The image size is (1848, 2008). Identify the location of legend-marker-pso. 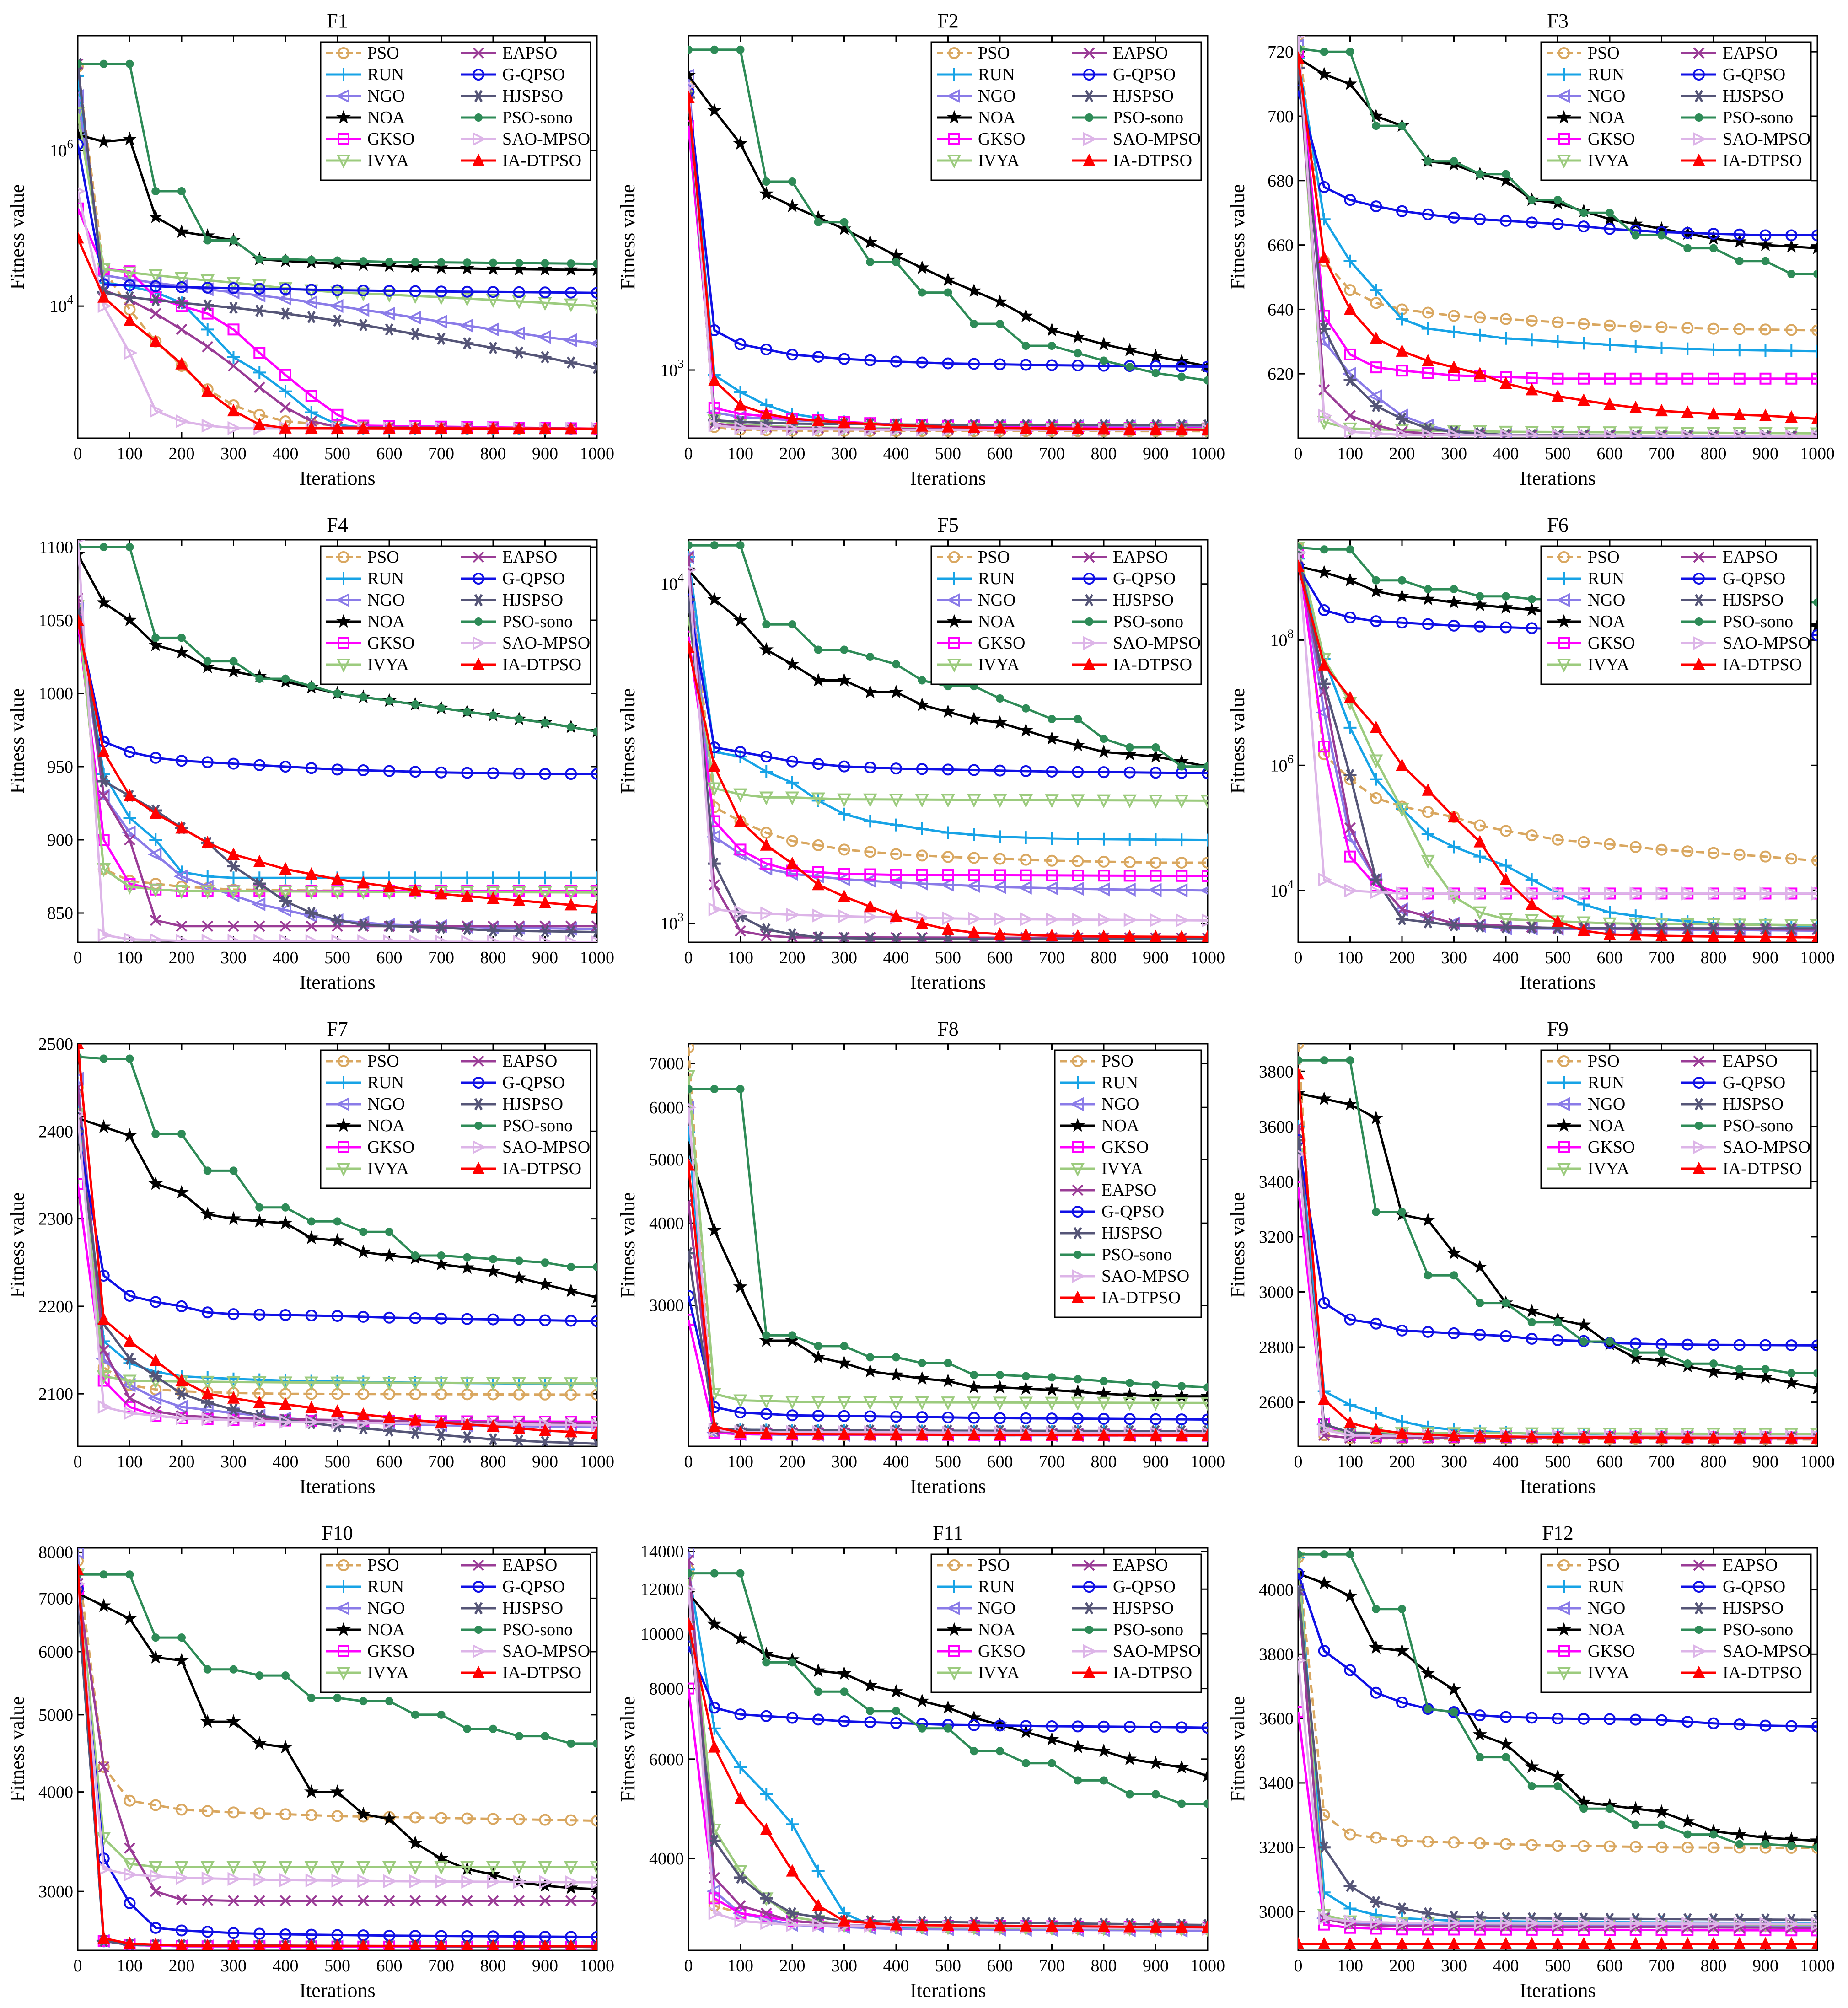
(343, 53).